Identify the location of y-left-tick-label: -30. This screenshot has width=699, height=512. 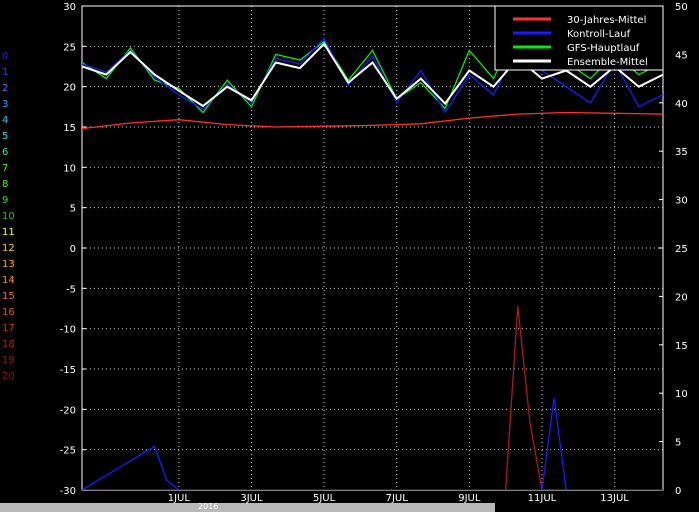
(68, 491).